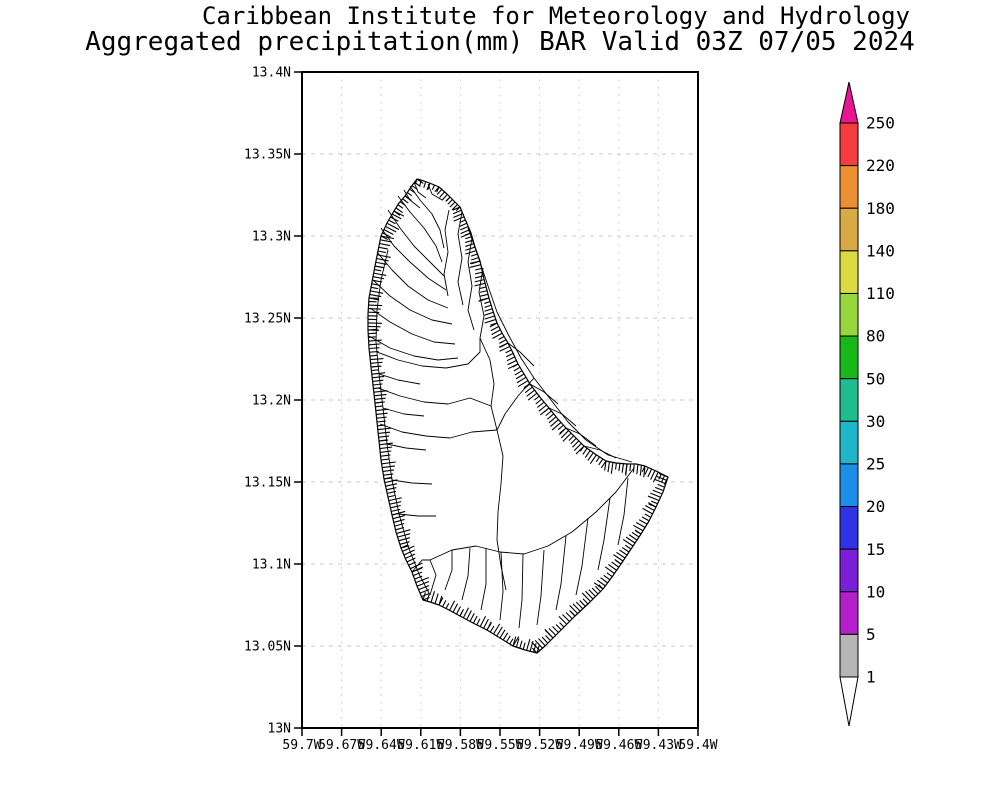 The image size is (1000, 800). Describe the element at coordinates (341, 745) in the screenshot. I see `lon-tick-label: 59.67W` at that location.